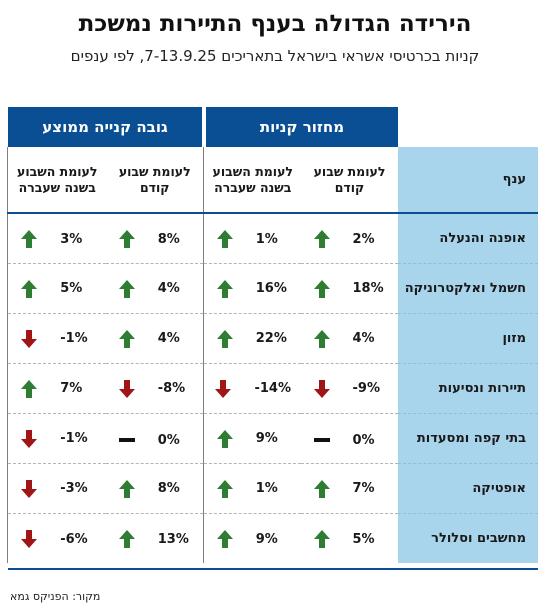  I want to click on value-cell-volume-last-year: 1%, so click(252, 487).